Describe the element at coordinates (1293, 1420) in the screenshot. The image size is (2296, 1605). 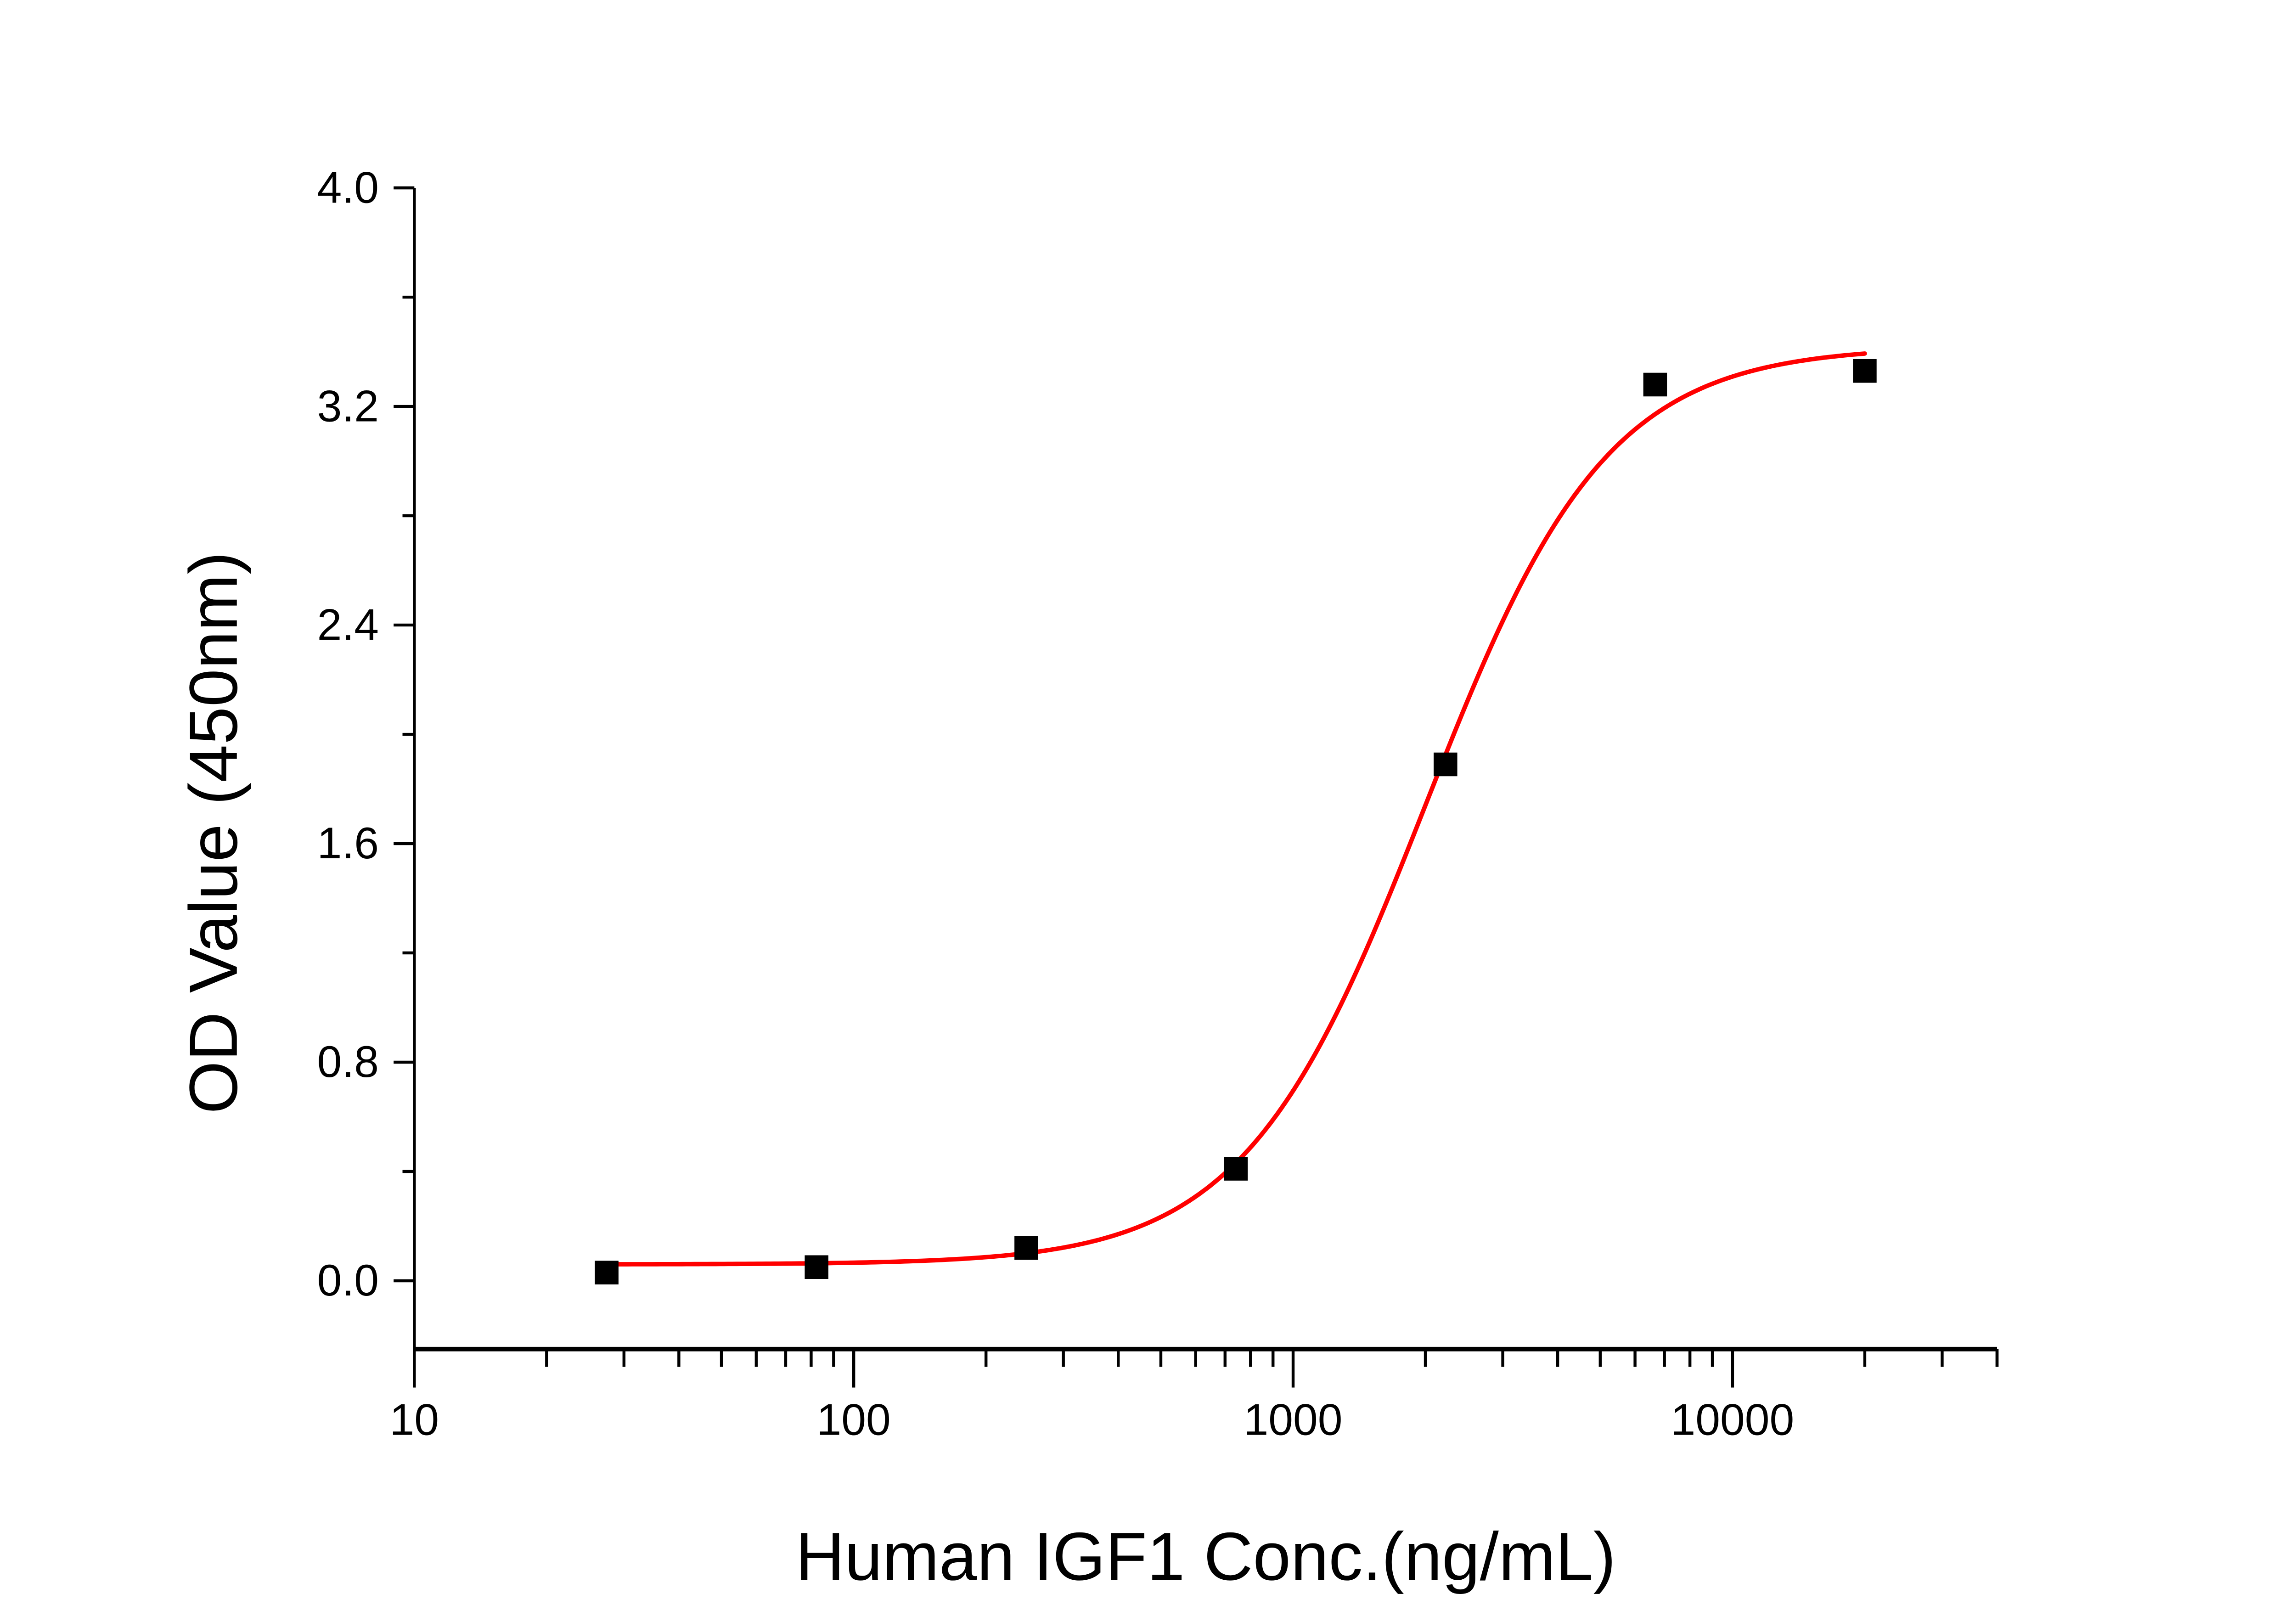
I see `x-tick-label: 1000` at that location.